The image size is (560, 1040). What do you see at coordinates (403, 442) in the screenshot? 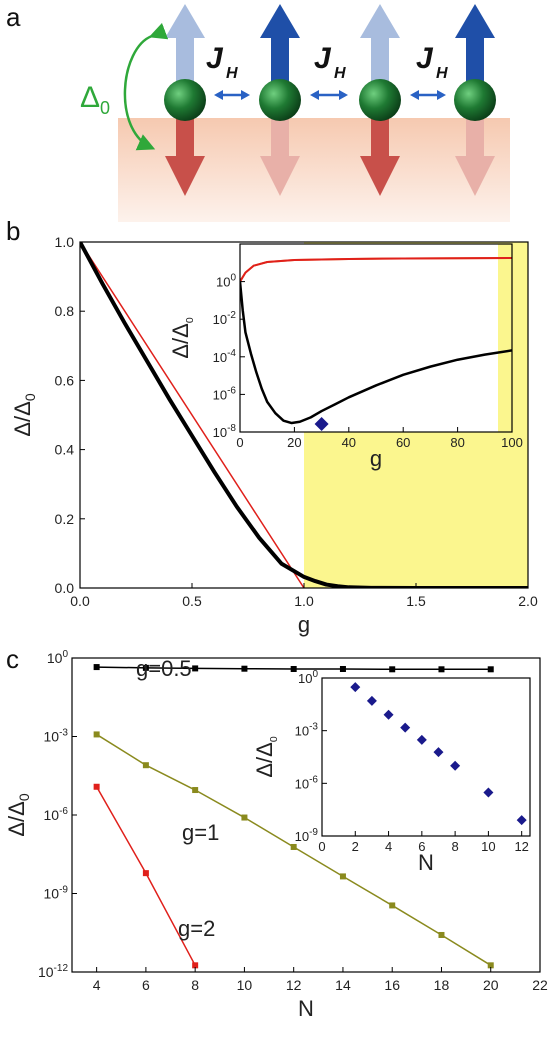
I see `x-tick-label: 60` at bounding box center [403, 442].